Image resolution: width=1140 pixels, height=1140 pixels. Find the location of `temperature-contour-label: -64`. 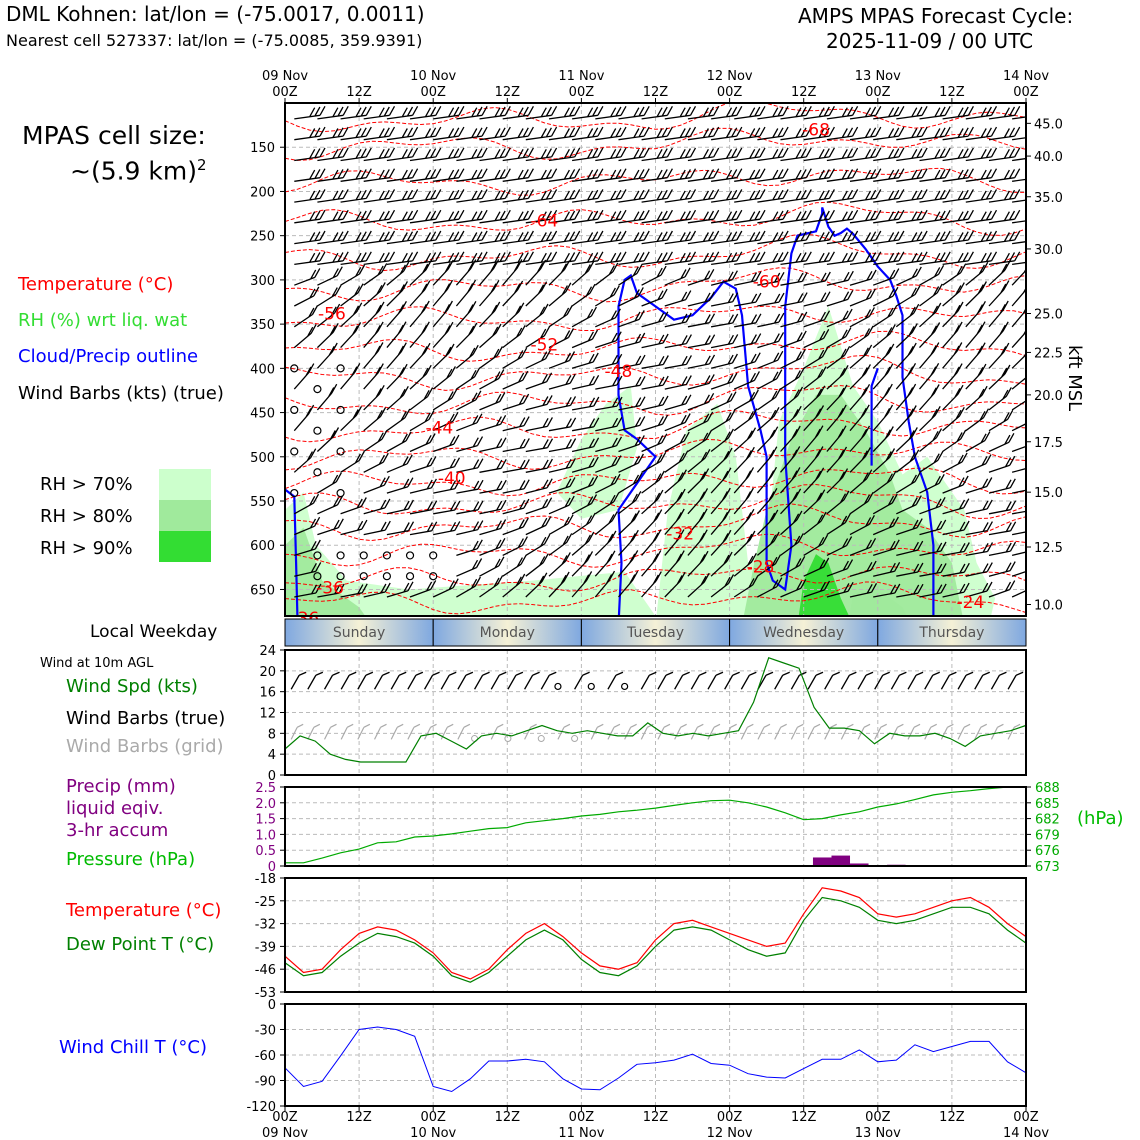

temperature-contour-label: -64 is located at coordinates (544, 222).